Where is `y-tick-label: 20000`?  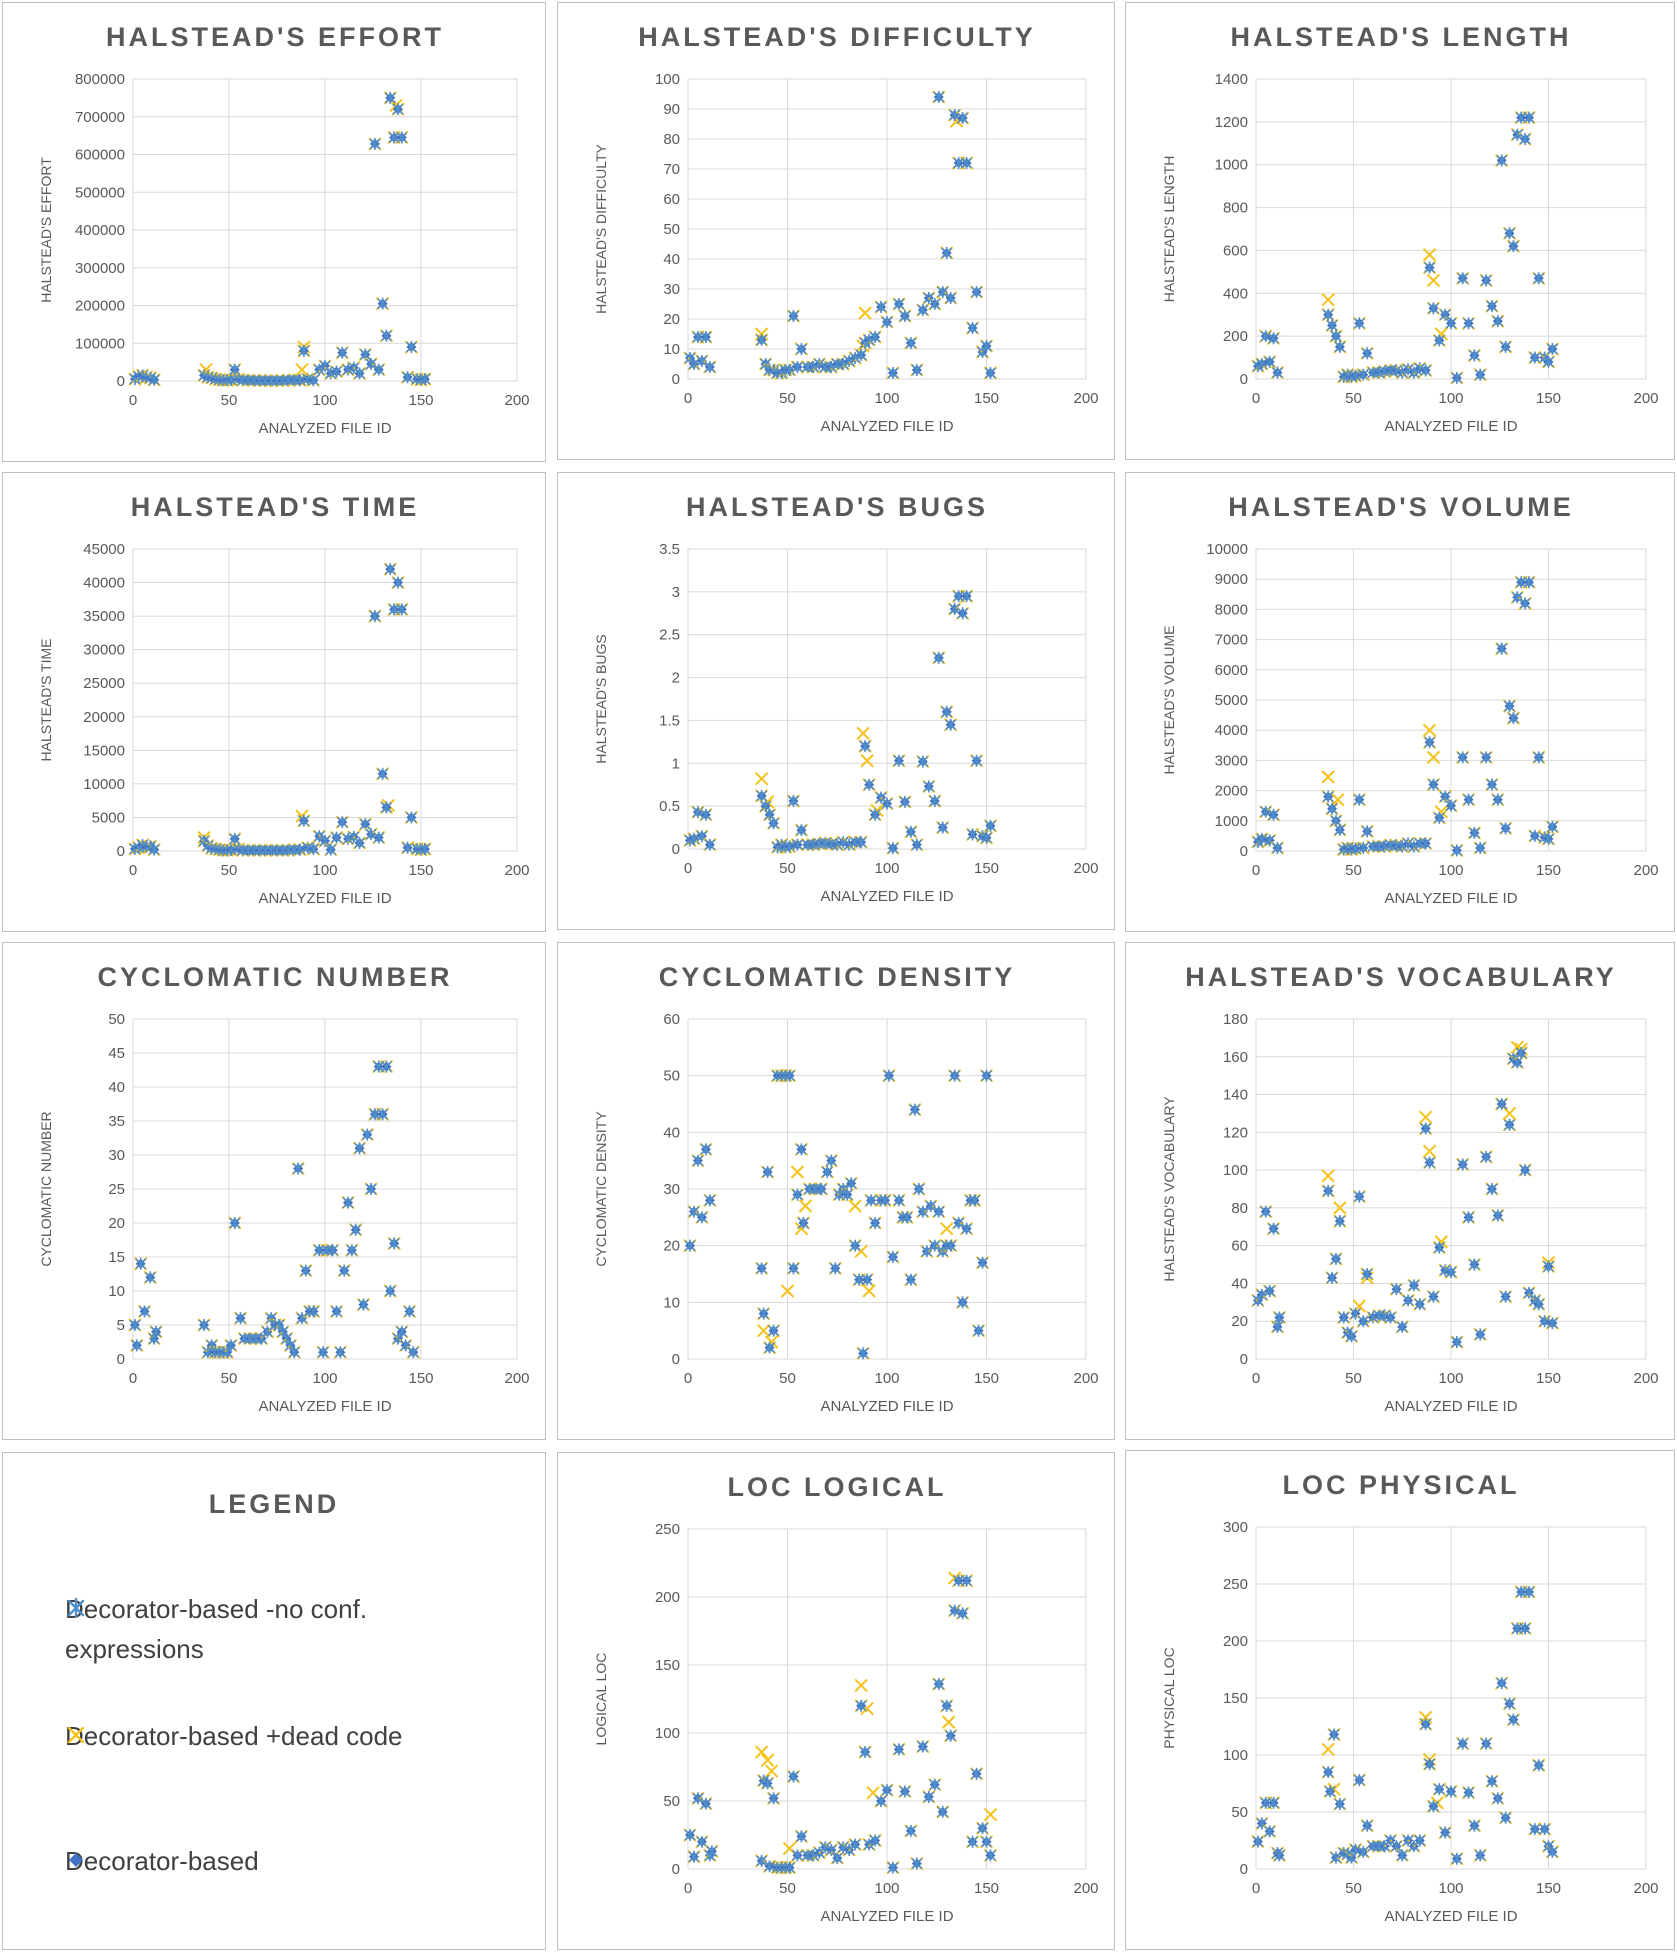 y-tick-label: 20000 is located at coordinates (104, 717).